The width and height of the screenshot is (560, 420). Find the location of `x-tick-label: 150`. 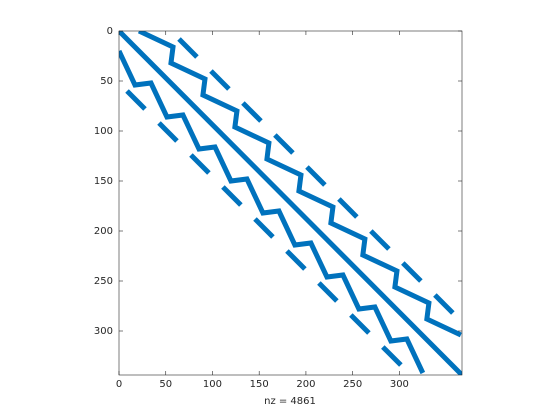

x-tick-label: 150 is located at coordinates (259, 384).